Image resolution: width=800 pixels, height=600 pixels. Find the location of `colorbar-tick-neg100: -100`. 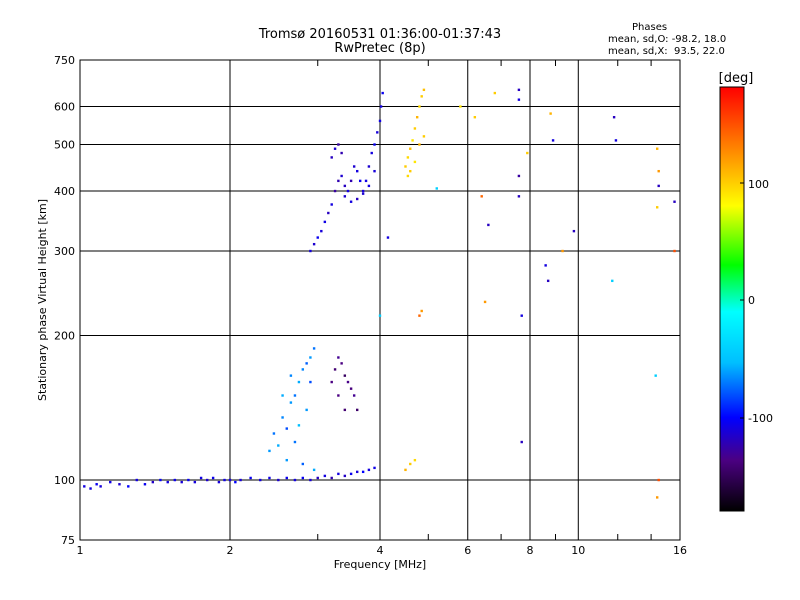

colorbar-tick-neg100: -100 is located at coordinates (760, 418).